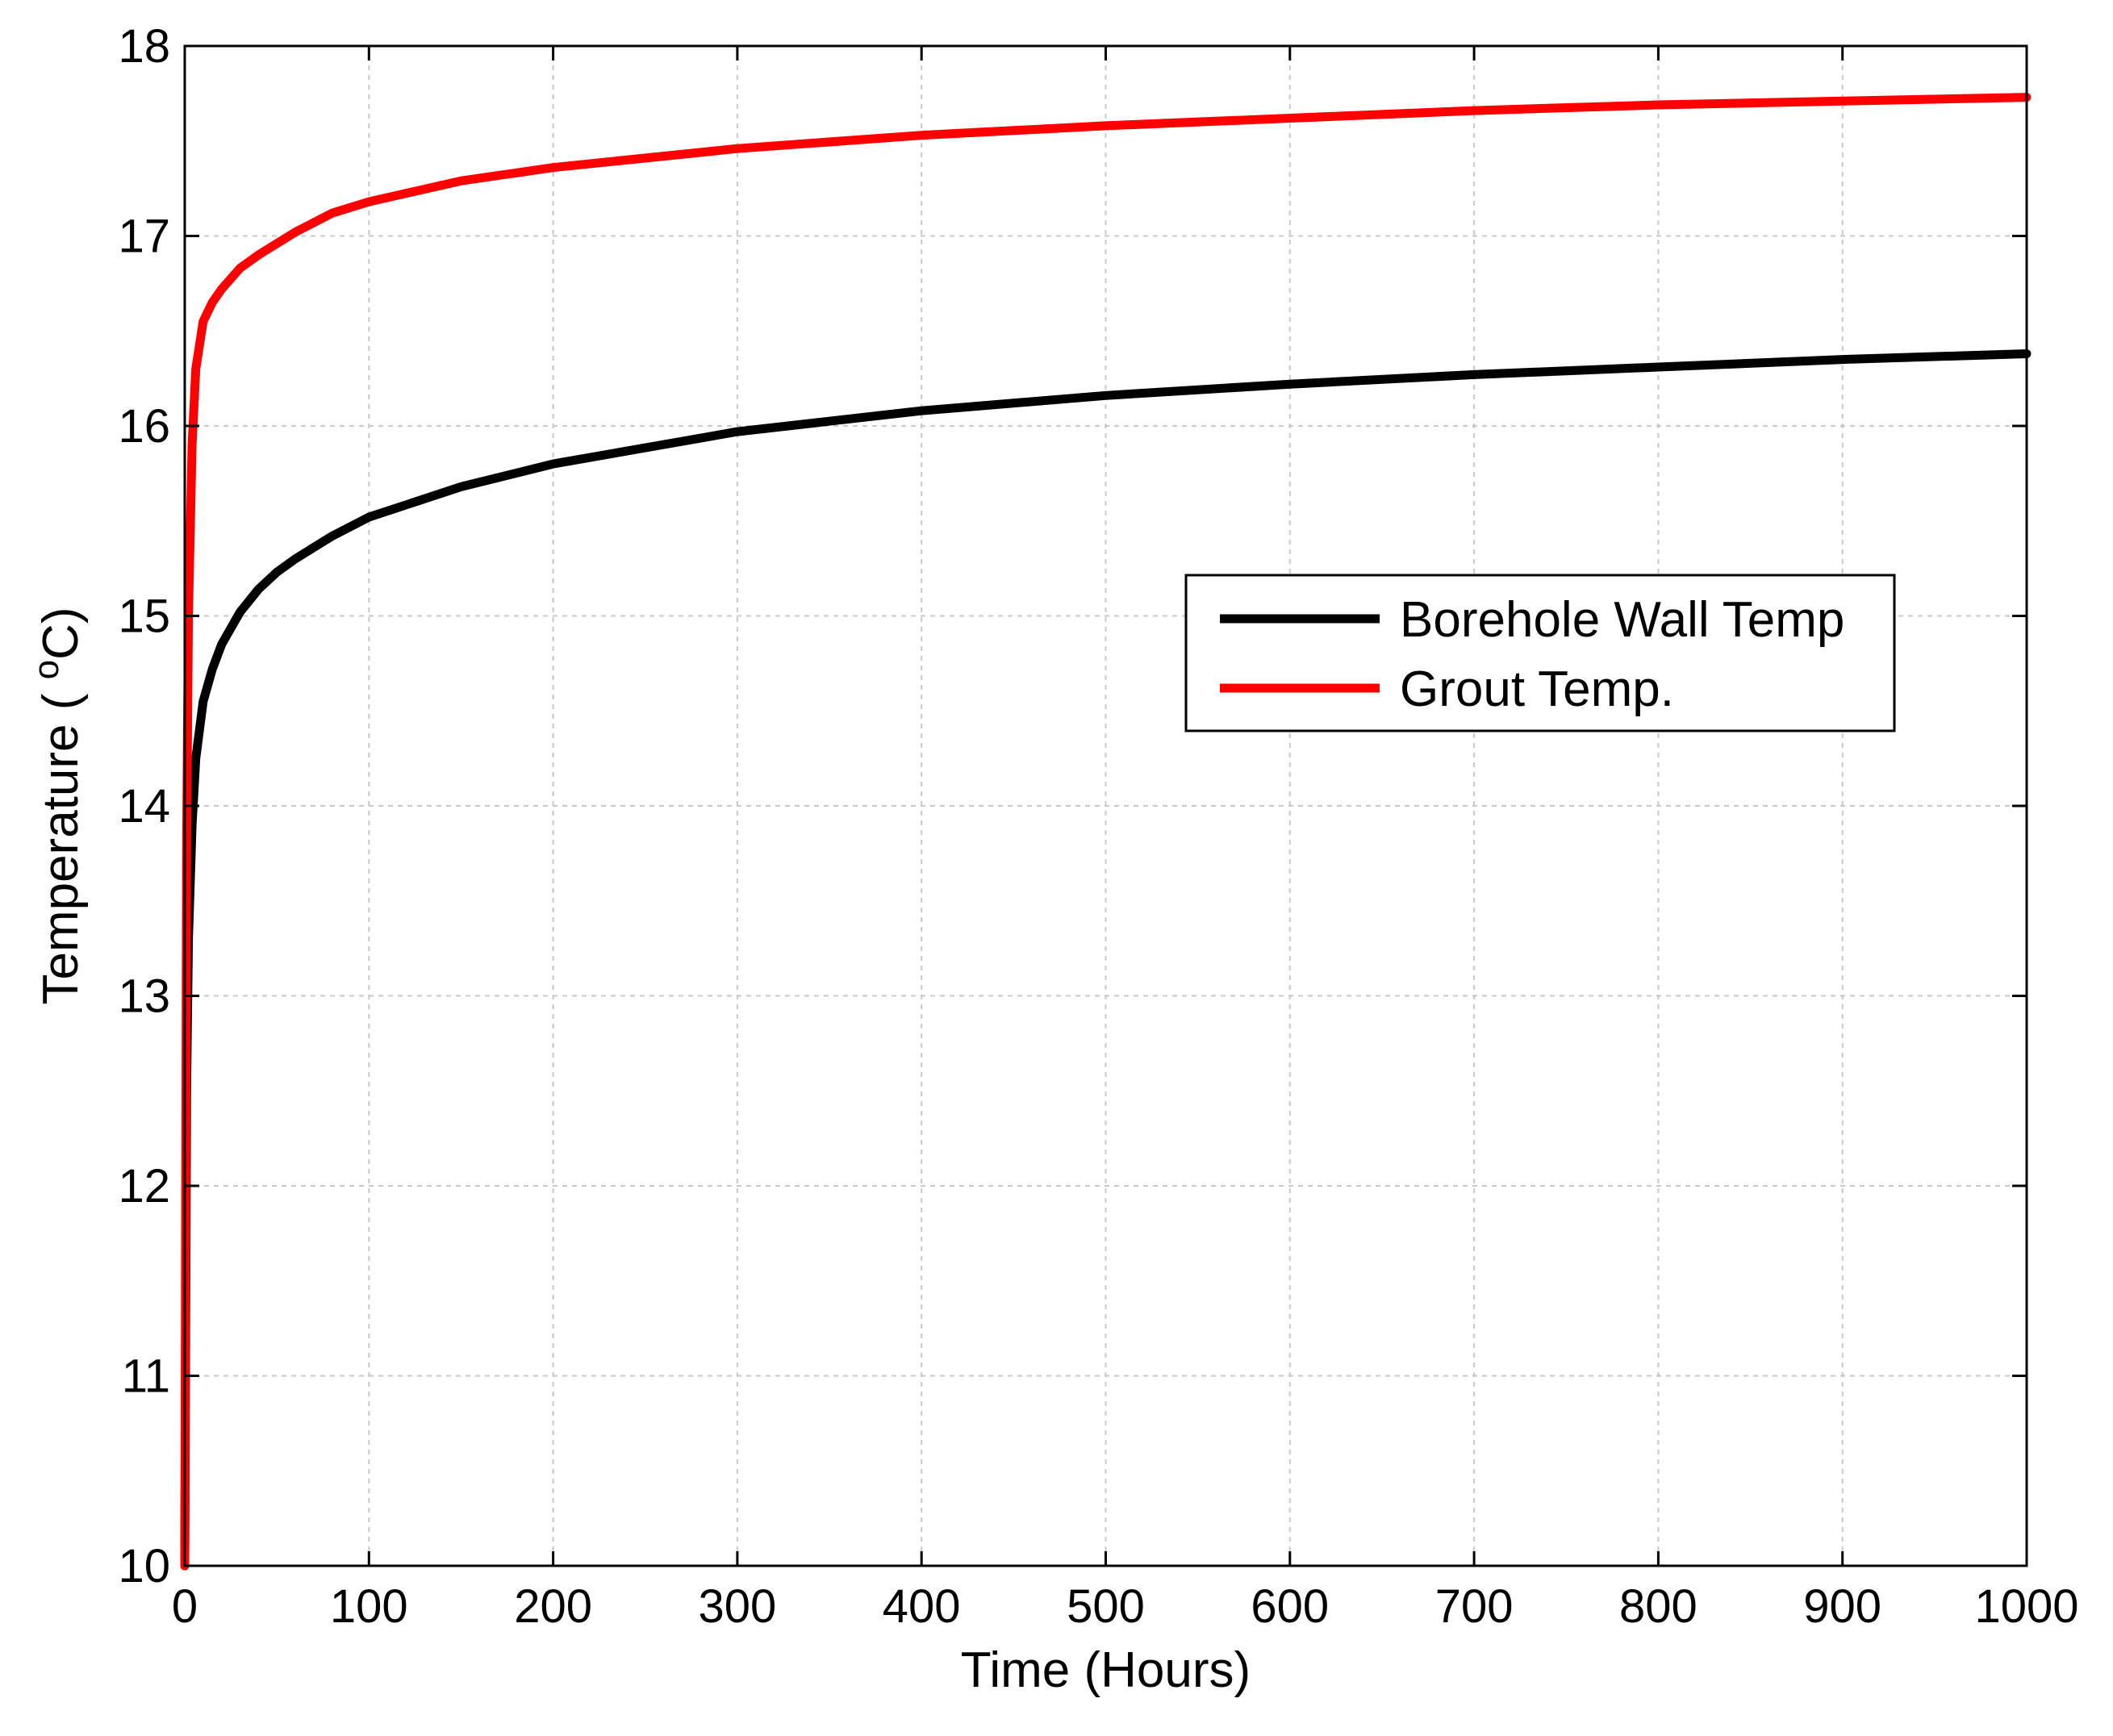 The image size is (2113, 1736). What do you see at coordinates (2026, 1606) in the screenshot?
I see `x-tick-label: 1000` at bounding box center [2026, 1606].